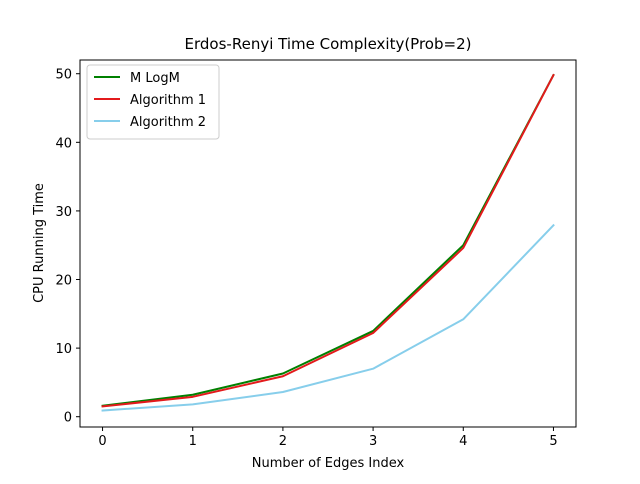 The height and width of the screenshot is (484, 640). I want to click on chart-title: Erdos-Renyi Time Complexity(Prob=2), so click(328, 44).